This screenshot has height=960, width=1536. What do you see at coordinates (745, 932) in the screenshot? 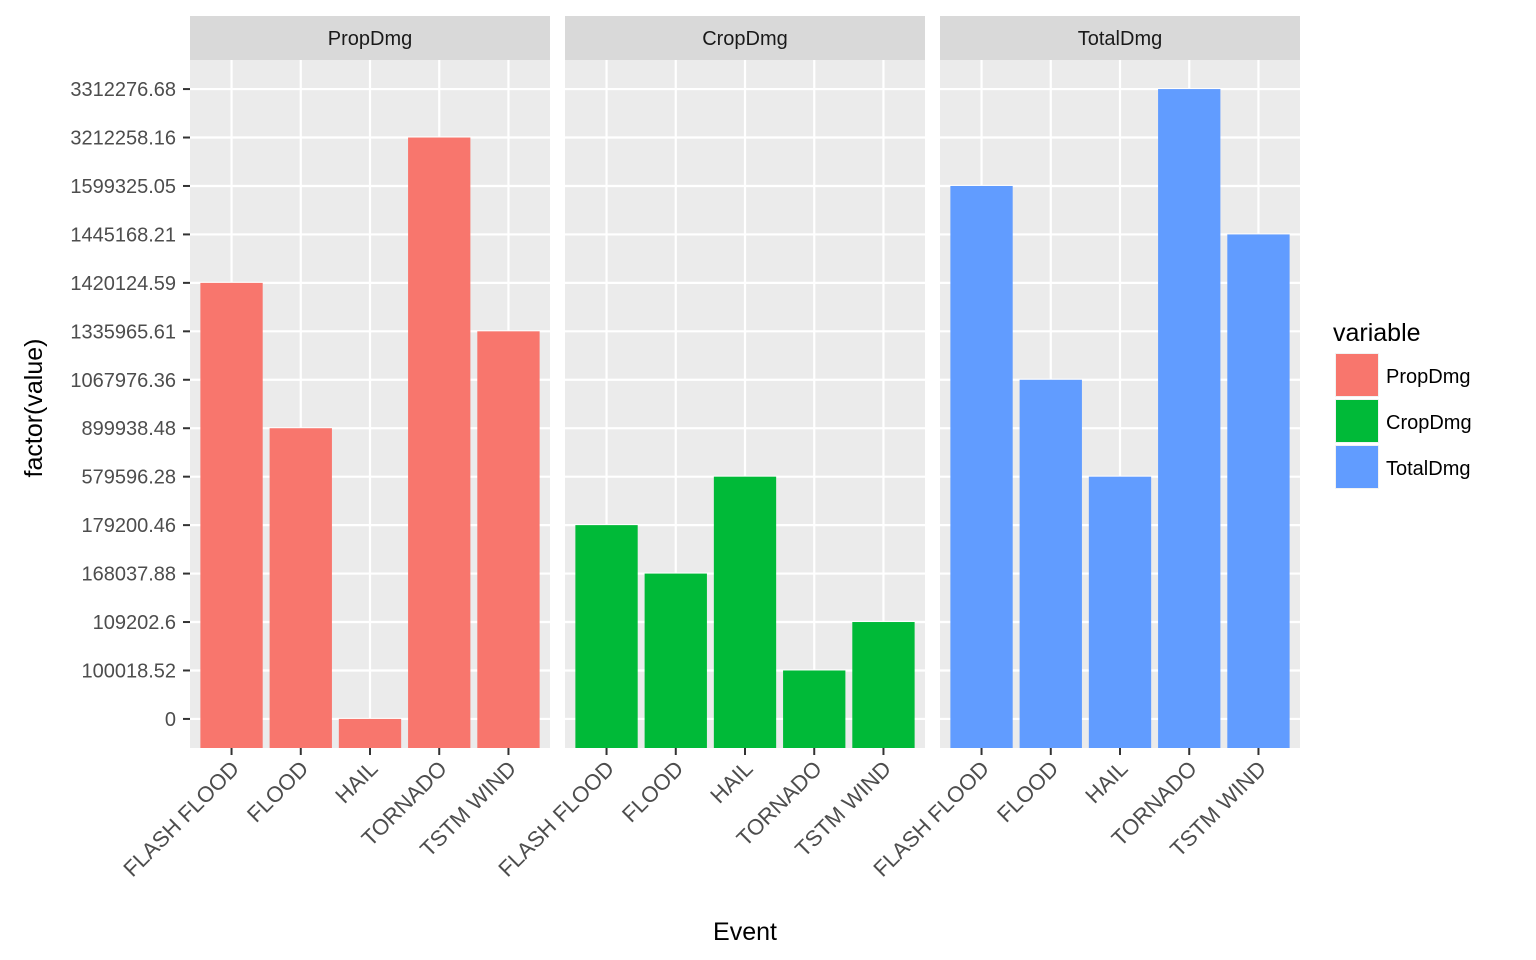
I see `x-axis-label: Event` at bounding box center [745, 932].